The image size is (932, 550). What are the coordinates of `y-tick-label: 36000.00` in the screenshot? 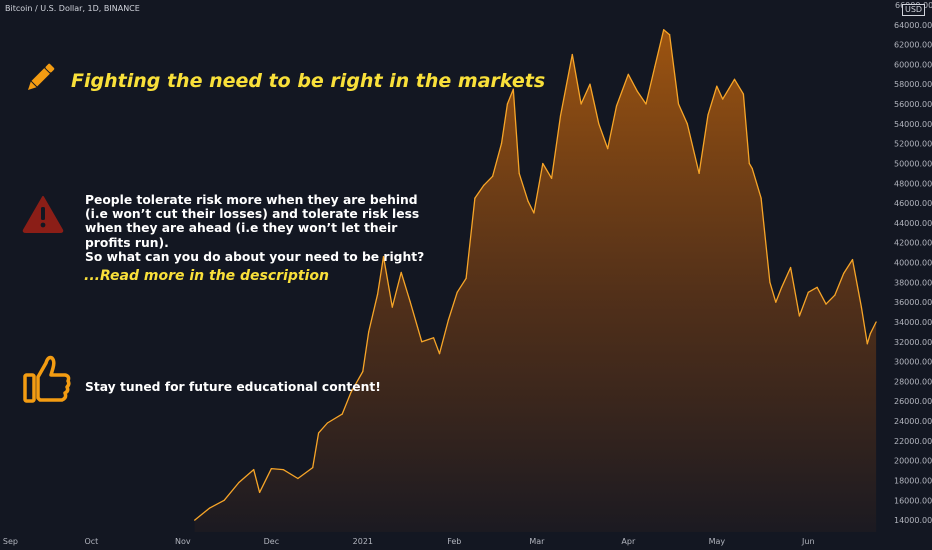 It's located at (913, 302).